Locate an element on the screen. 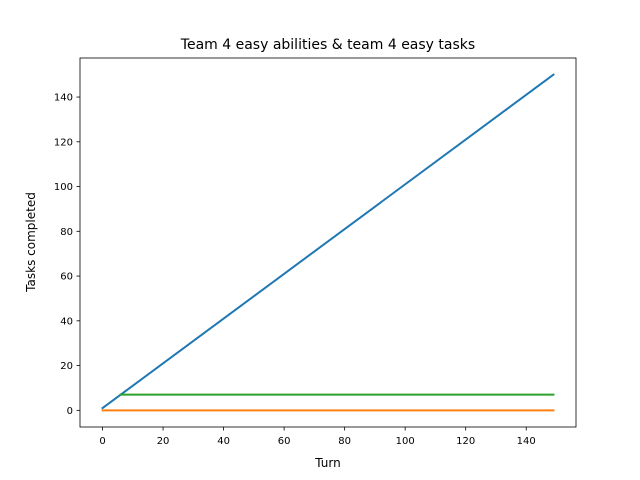 The height and width of the screenshot is (480, 640). x-axis-label: Turn is located at coordinates (327, 463).